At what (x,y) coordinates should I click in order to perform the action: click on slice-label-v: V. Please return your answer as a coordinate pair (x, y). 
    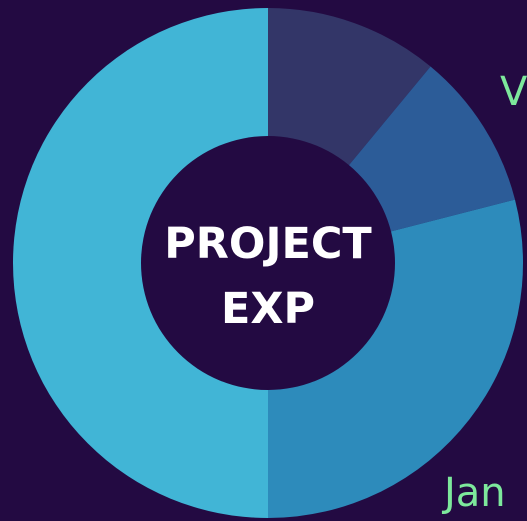
    Looking at the image, I should click on (513, 92).